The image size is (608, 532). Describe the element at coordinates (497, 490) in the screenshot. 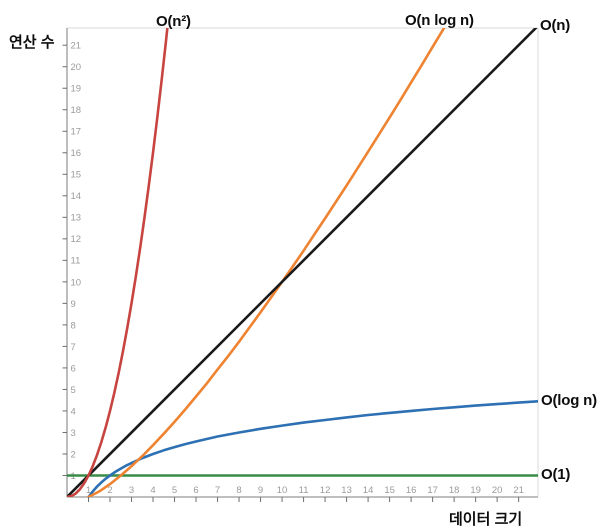

I see `x-tick-label: 20` at that location.